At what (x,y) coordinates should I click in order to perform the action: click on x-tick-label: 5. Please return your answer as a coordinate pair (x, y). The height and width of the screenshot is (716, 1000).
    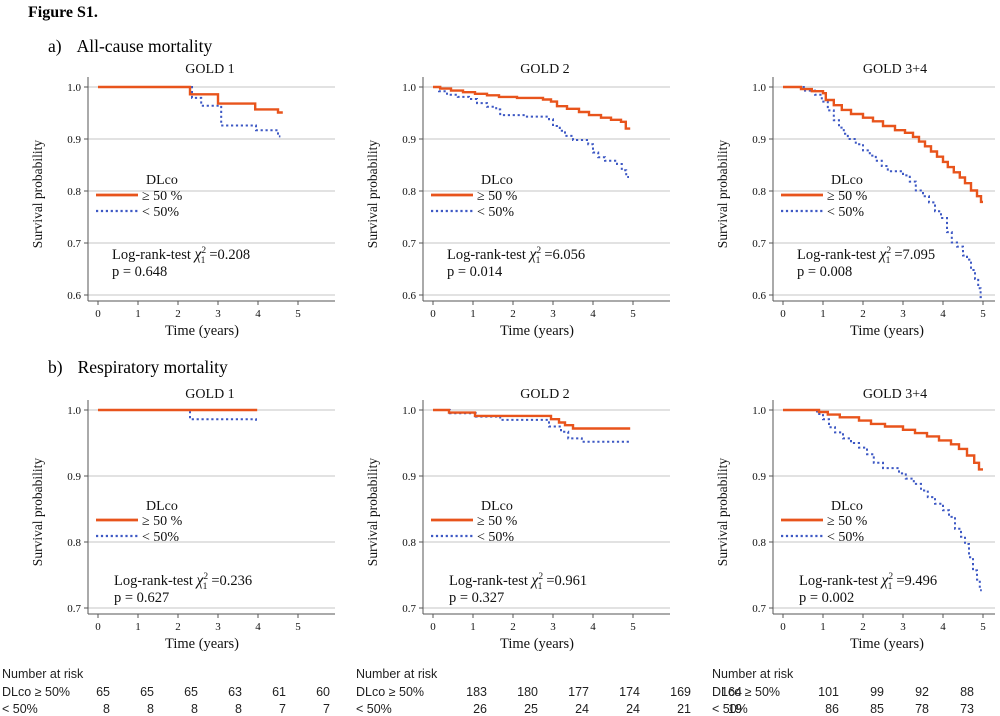
    Looking at the image, I should click on (983, 314).